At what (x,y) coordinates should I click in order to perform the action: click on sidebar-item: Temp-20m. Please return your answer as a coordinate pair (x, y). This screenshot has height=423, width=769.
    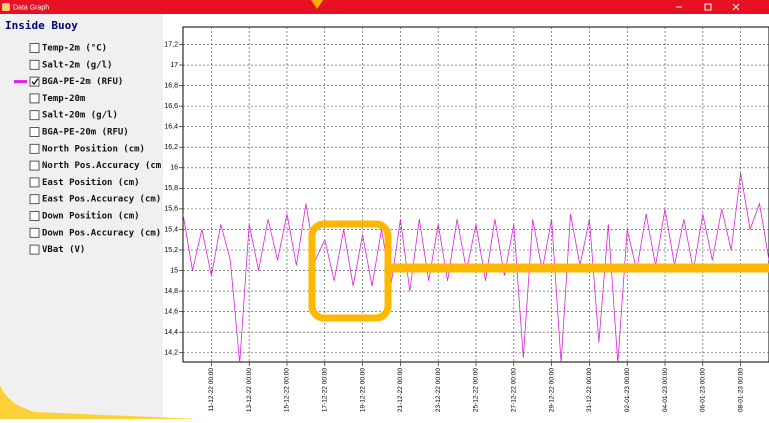
    Looking at the image, I should click on (64, 99).